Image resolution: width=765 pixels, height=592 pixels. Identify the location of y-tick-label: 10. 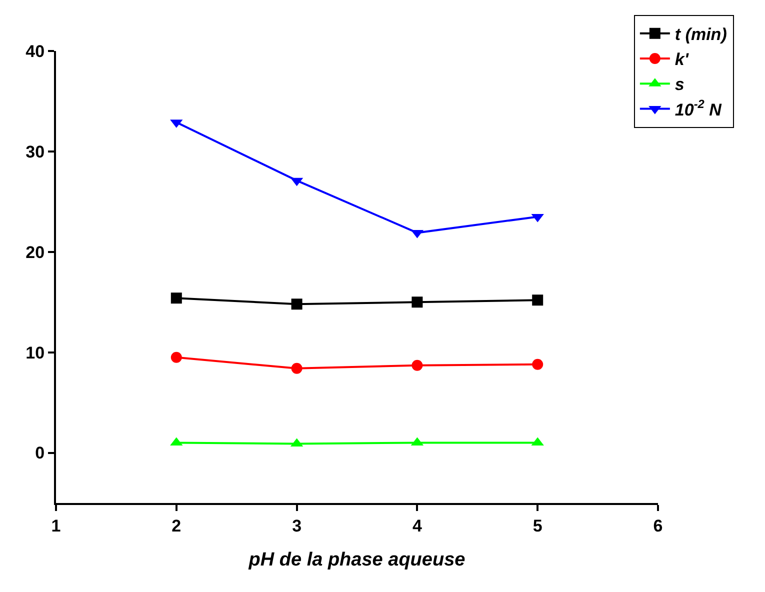
(35, 352).